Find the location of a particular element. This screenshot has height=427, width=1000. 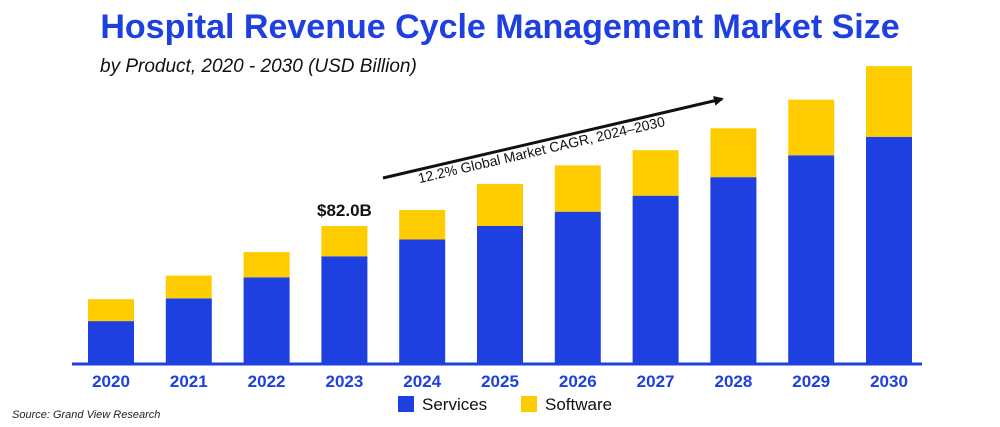

chart-subtitle: by Product, 2020 - 2030 (USD Billion) is located at coordinates (258, 66).